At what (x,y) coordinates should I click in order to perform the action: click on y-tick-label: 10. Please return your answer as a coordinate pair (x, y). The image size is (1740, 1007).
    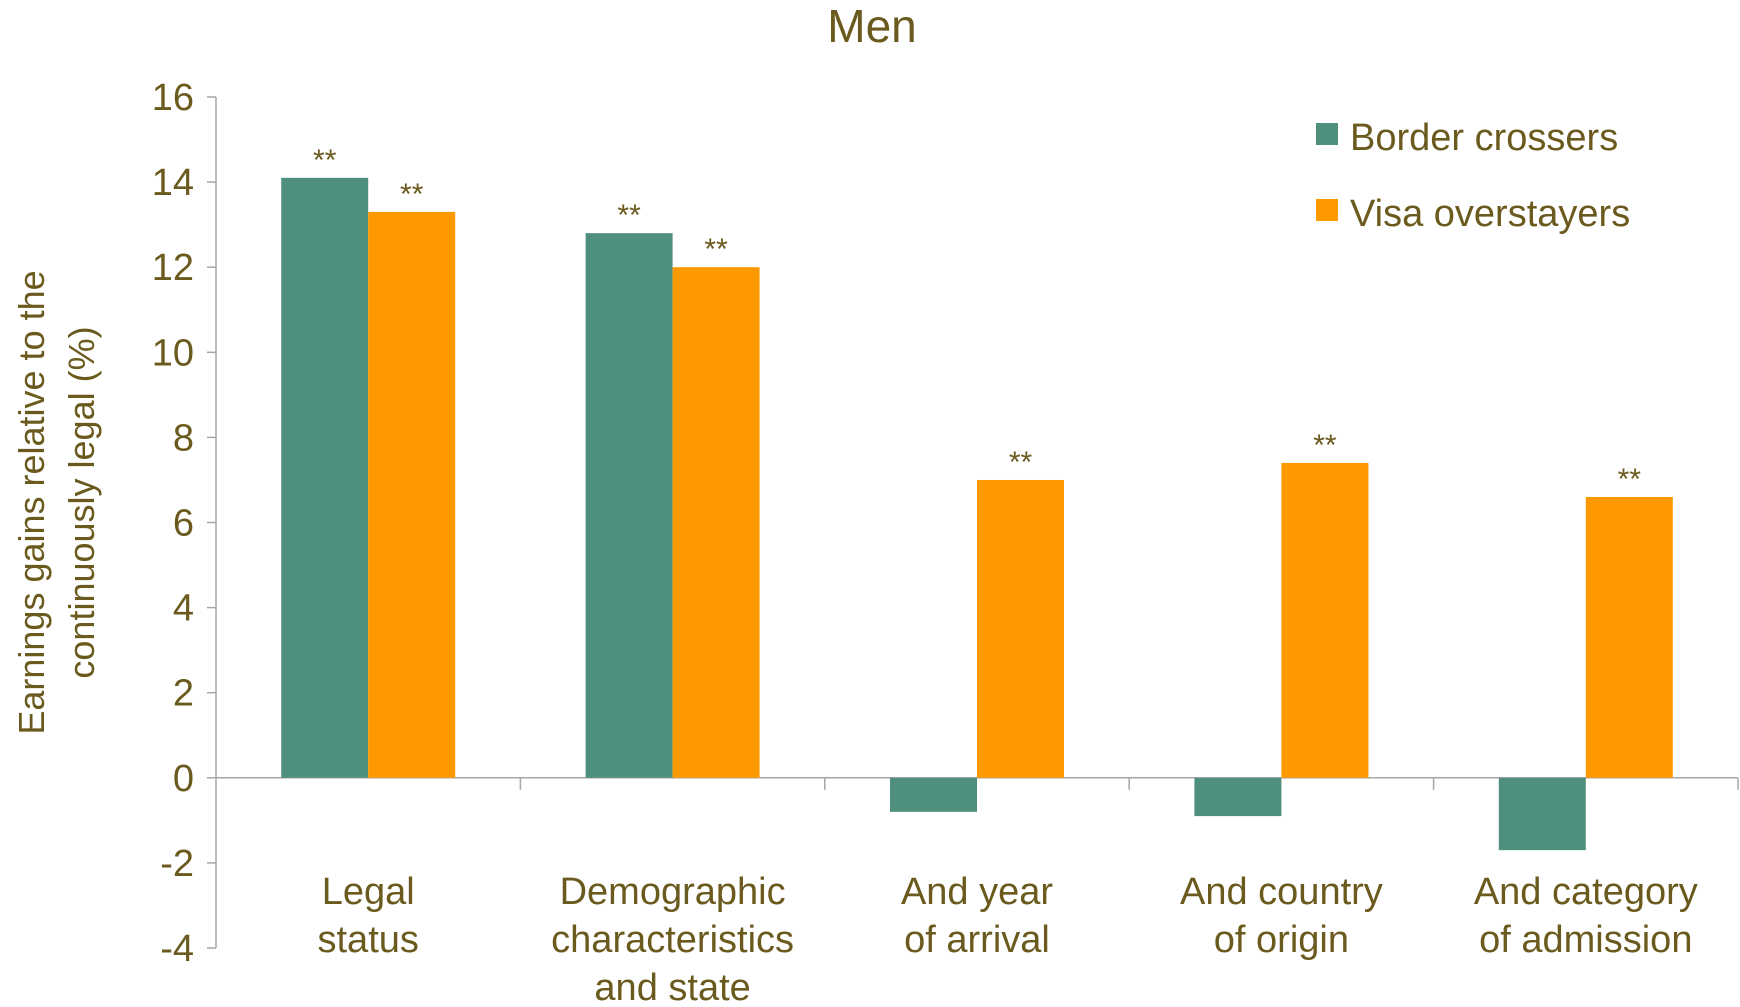
    Looking at the image, I should click on (173, 353).